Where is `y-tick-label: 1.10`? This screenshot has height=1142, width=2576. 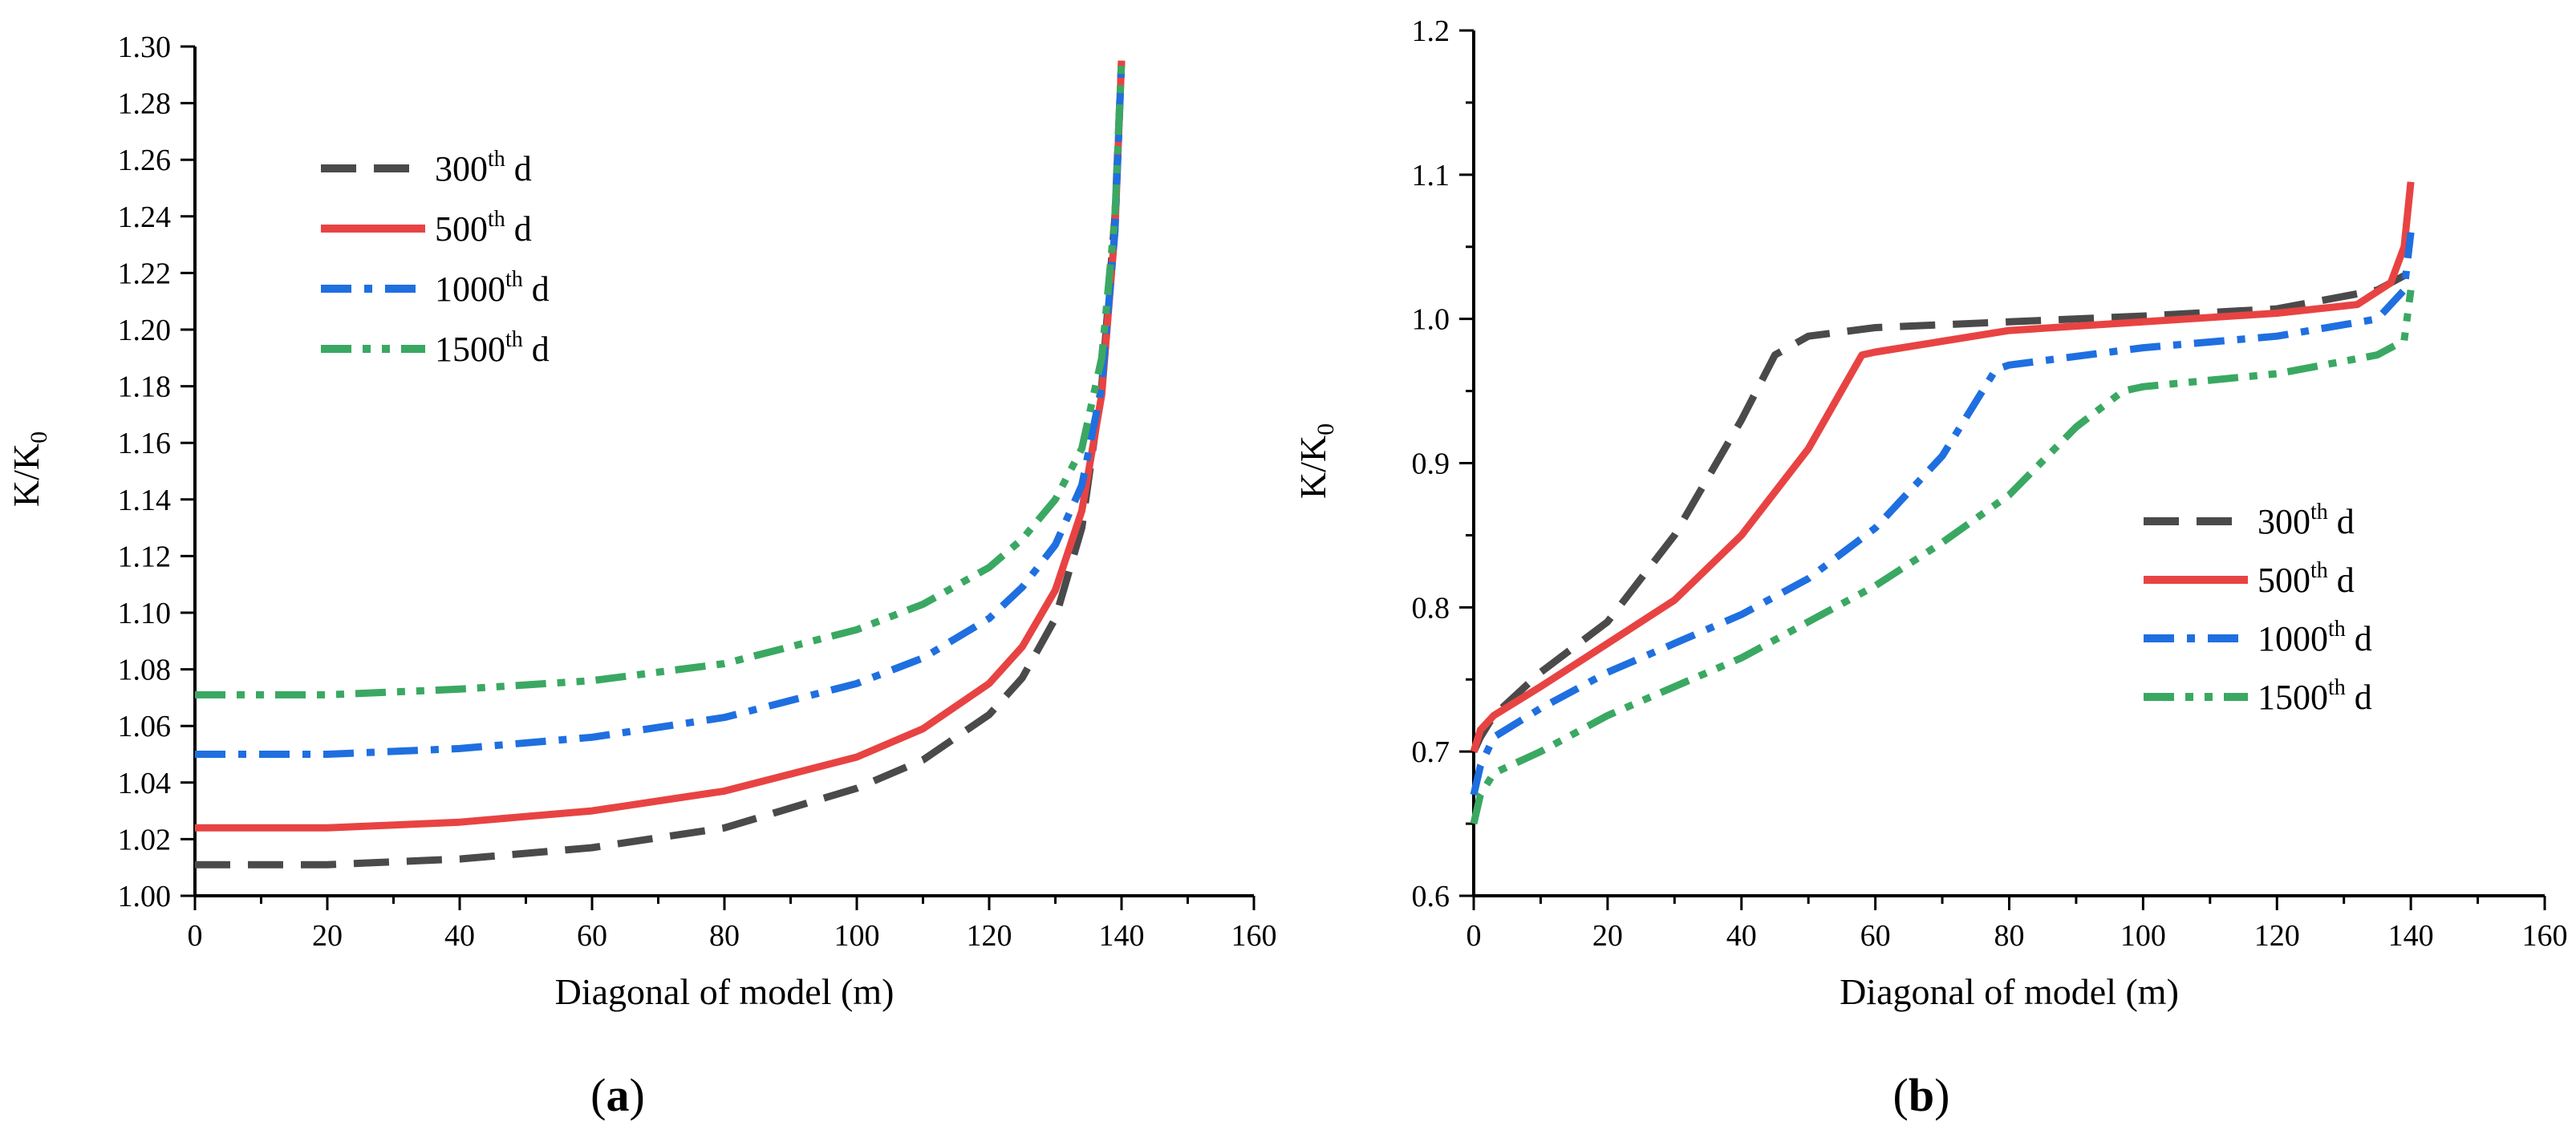
y-tick-label: 1.10 is located at coordinates (145, 614).